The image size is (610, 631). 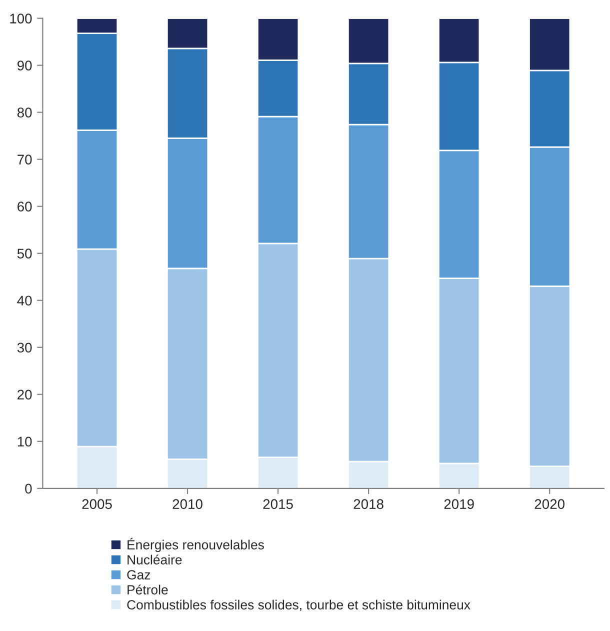 I want to click on y-tick-label: 20, so click(x=25, y=395).